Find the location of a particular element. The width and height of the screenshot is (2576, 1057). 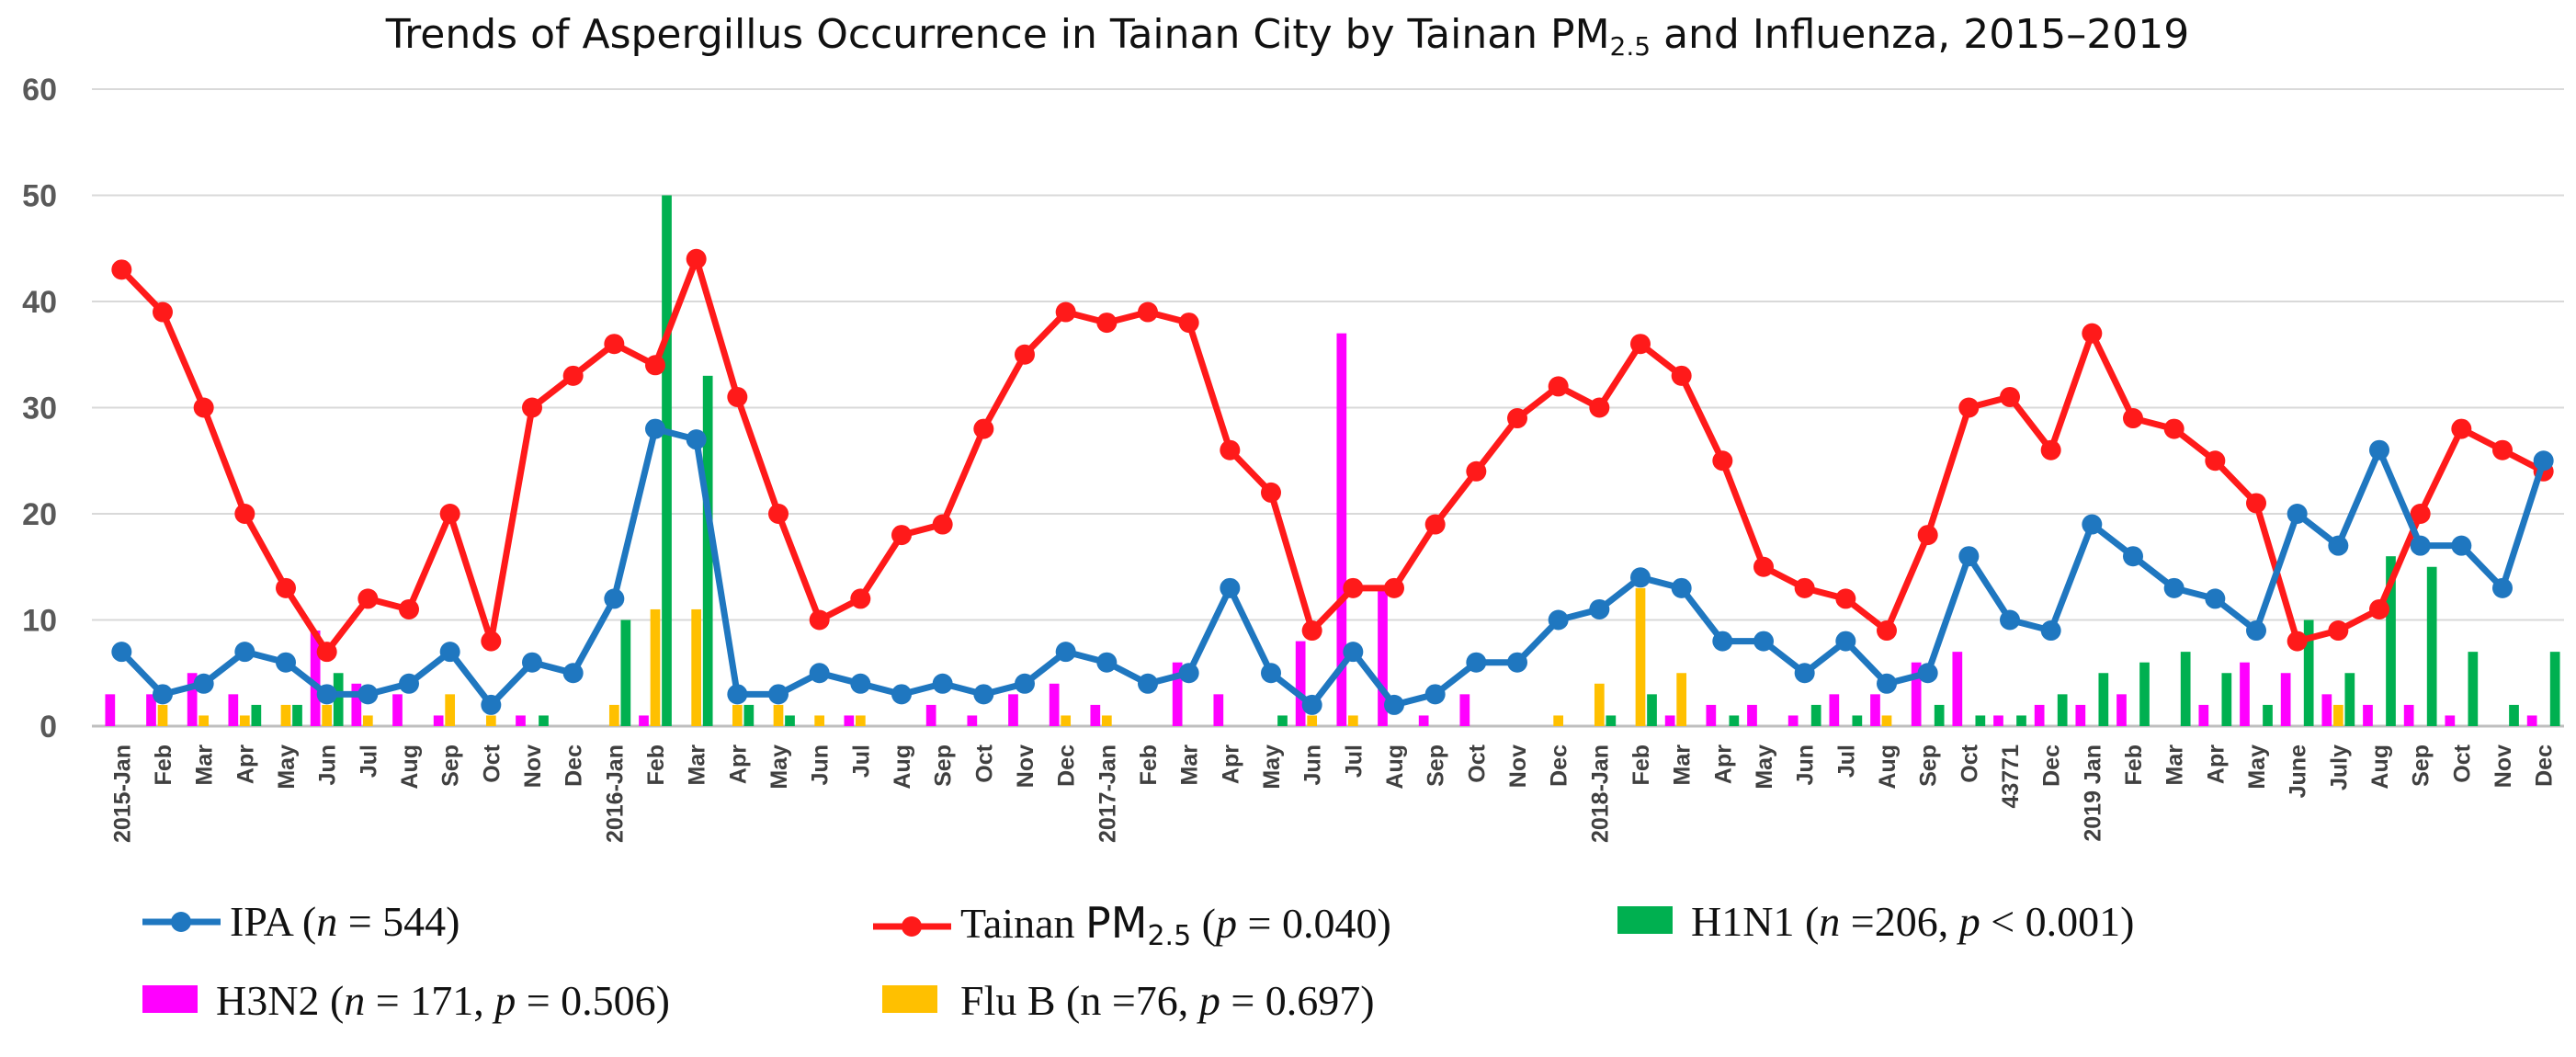

legend-item-h3n2: H3N2 (n = 171, p = 0.506) is located at coordinates (406, 1000).